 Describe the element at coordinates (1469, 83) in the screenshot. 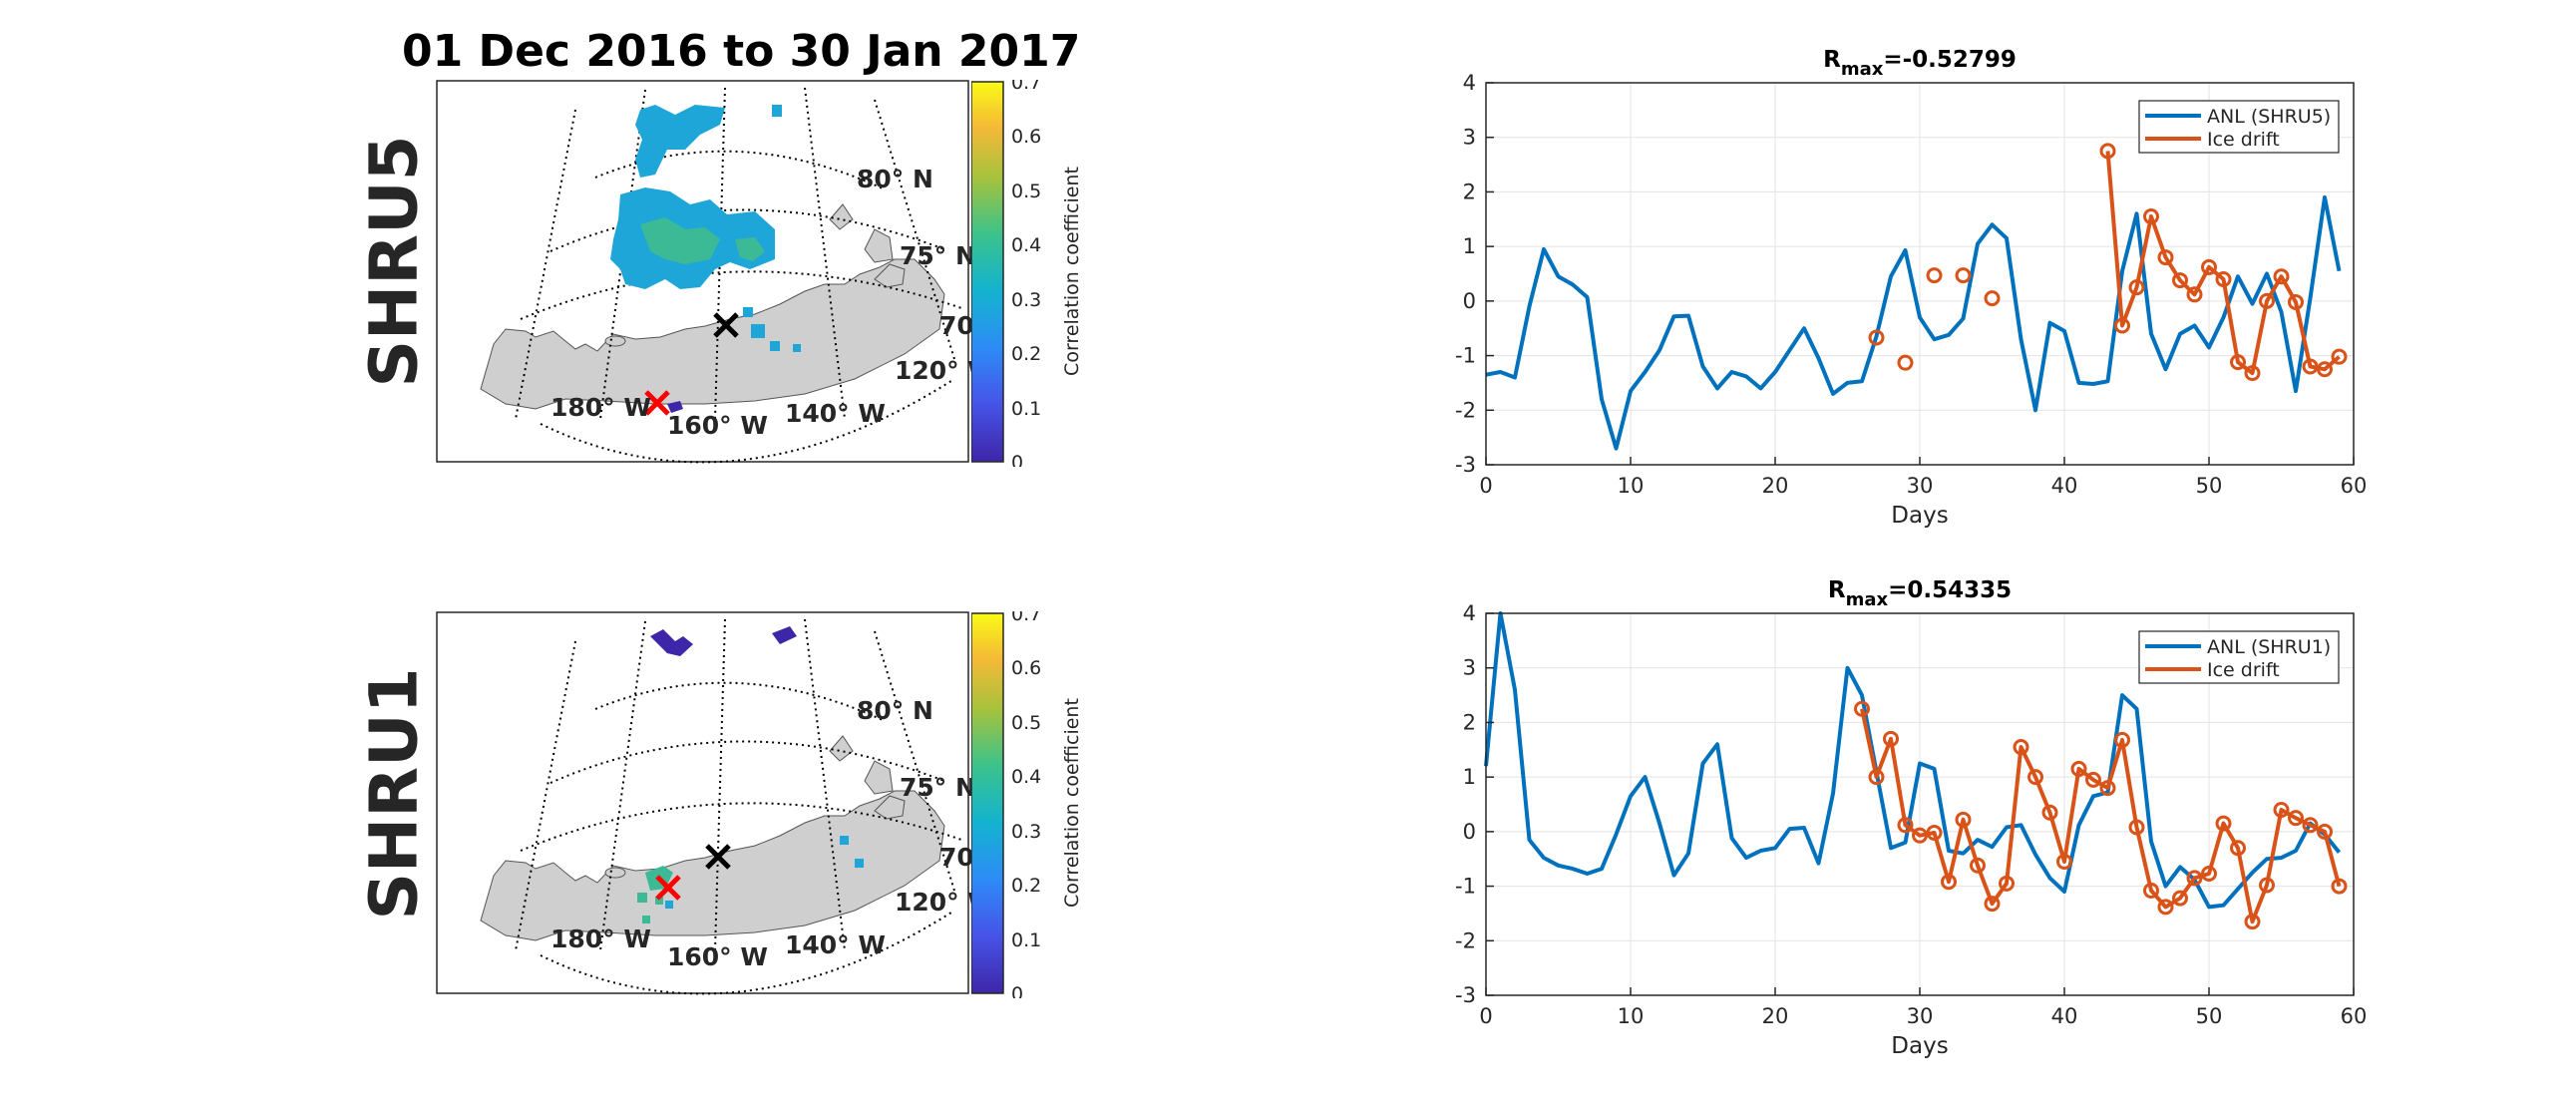

I see `y-tick-label: 4` at that location.